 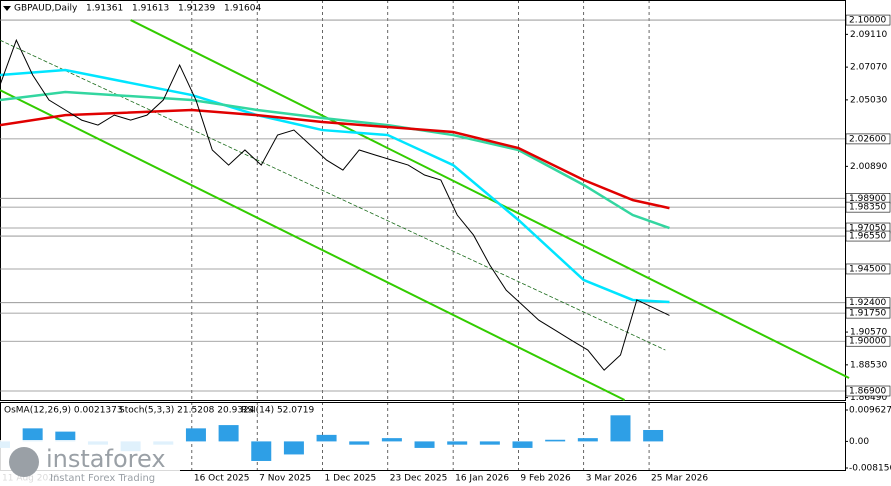 What do you see at coordinates (868, 167) in the screenshot?
I see `y-tick-label: 2.00890` at bounding box center [868, 167].